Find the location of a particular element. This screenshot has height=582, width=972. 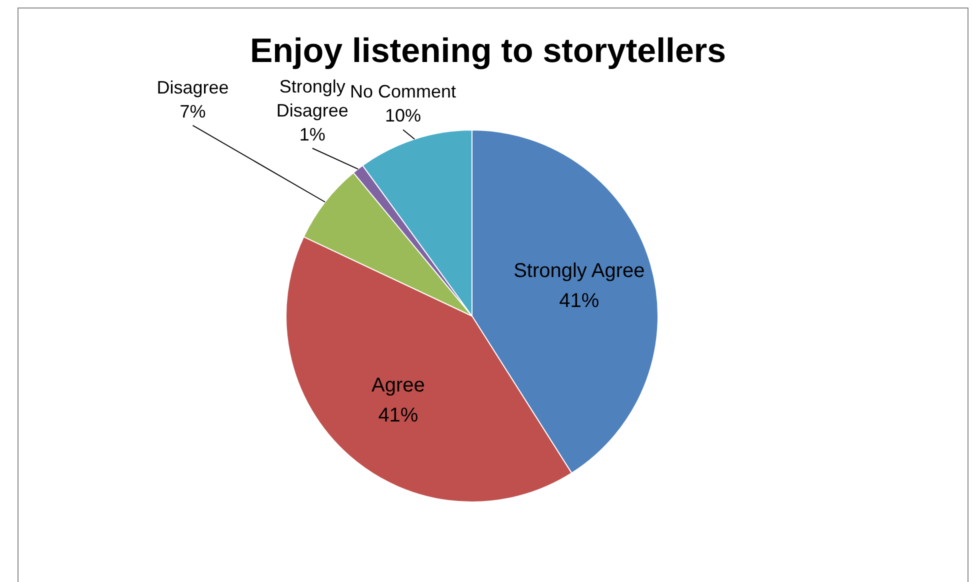

data-label: 1% is located at coordinates (312, 134).